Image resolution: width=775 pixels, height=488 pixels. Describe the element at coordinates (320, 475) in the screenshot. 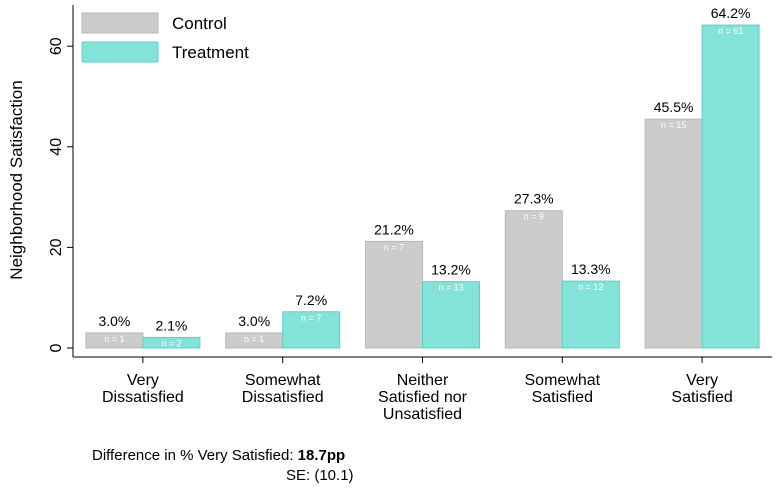

I see `standard-error-note: SE: (10.1)` at that location.